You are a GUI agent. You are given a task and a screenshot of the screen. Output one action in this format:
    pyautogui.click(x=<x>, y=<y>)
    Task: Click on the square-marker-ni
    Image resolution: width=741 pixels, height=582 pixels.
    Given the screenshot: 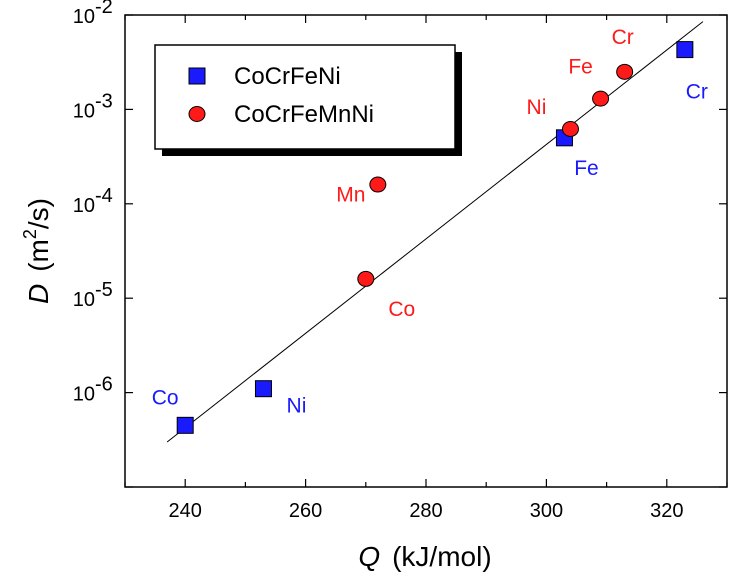 What is the action you would take?
    pyautogui.click(x=263, y=389)
    